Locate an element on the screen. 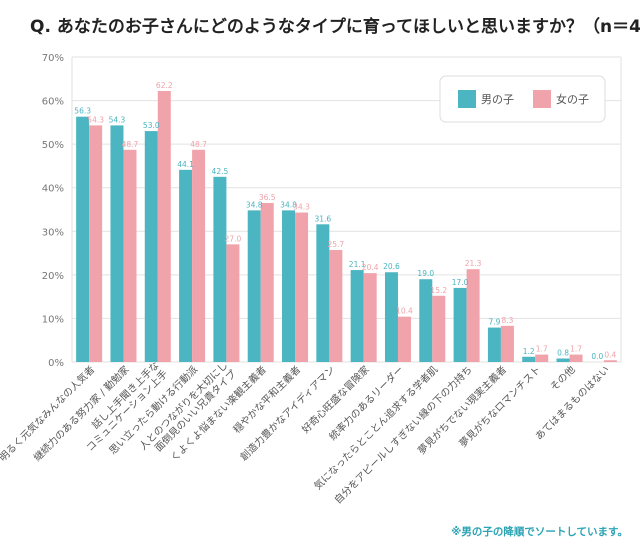 The image size is (640, 556). data-label: 53.0 is located at coordinates (151, 125).